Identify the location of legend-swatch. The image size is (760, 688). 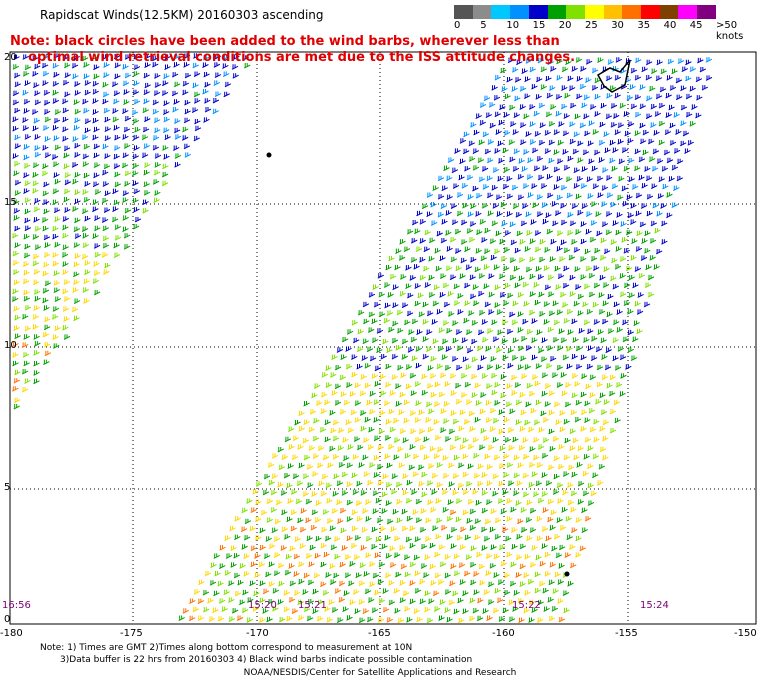
(632, 12).